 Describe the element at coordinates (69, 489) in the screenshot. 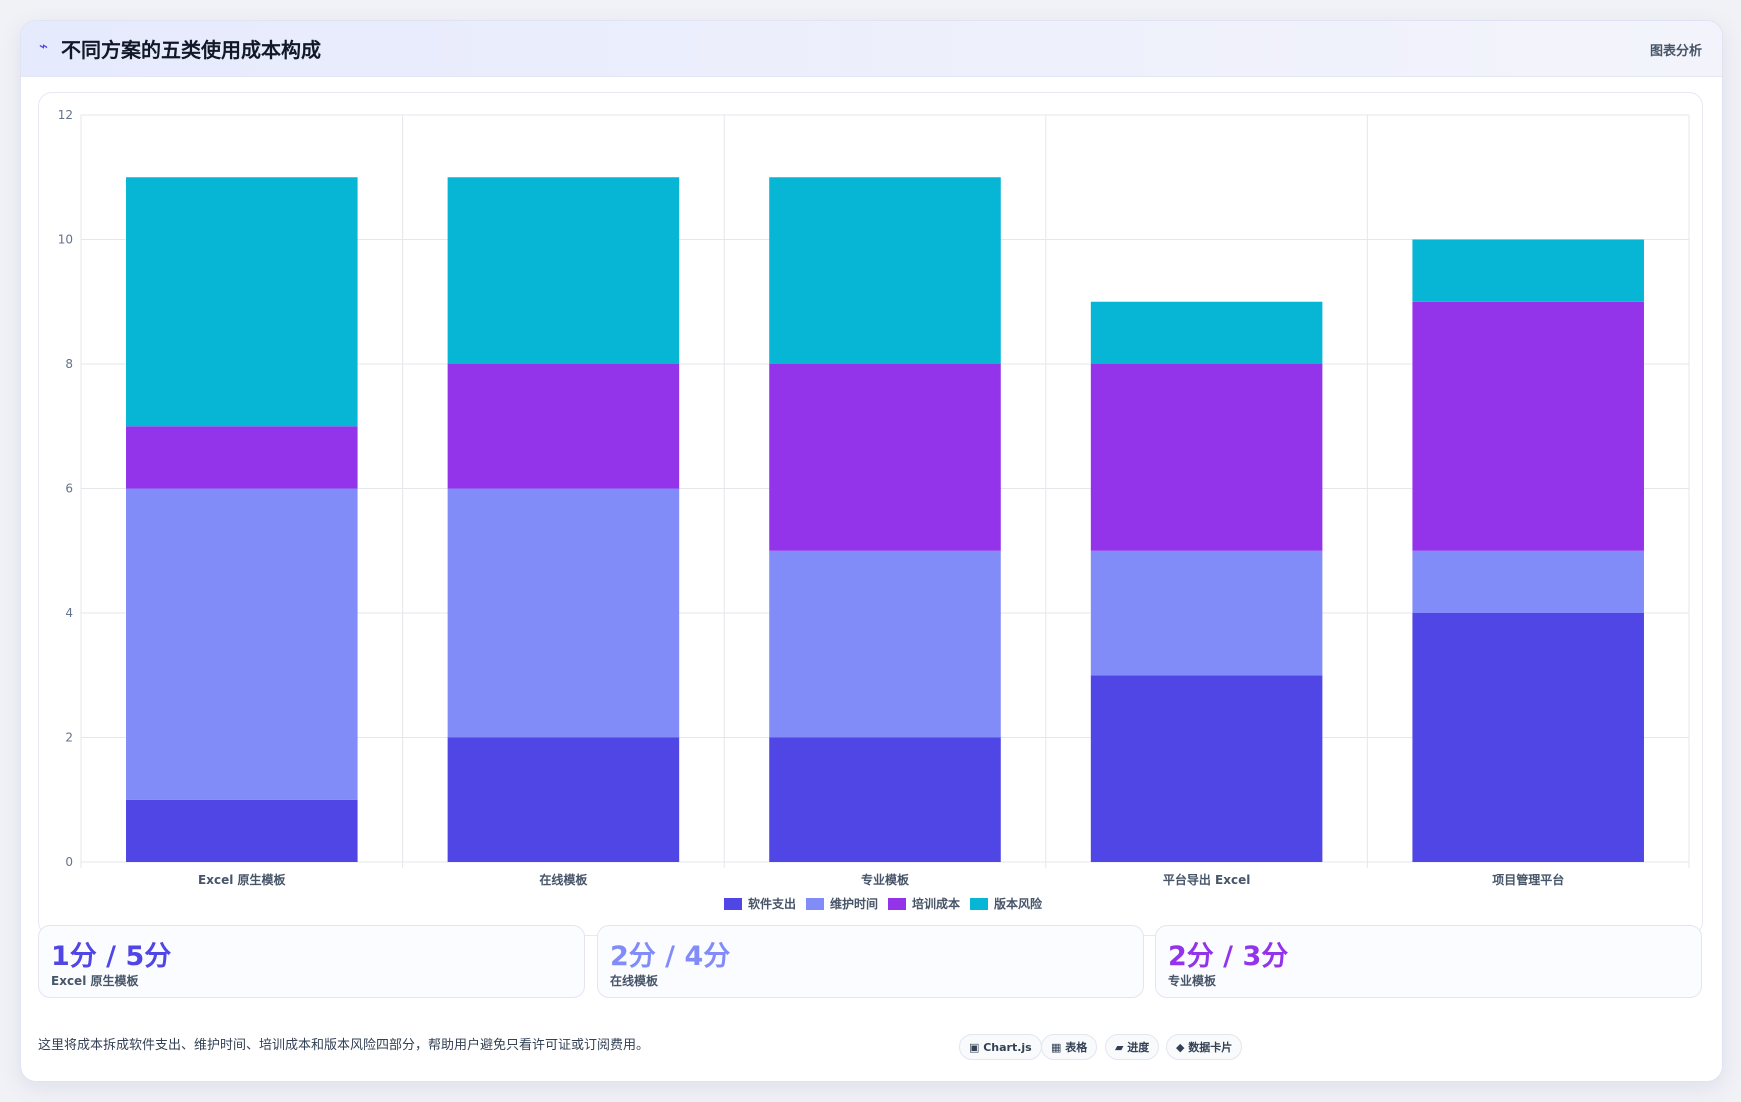

I see `y-tick-label: 6` at that location.